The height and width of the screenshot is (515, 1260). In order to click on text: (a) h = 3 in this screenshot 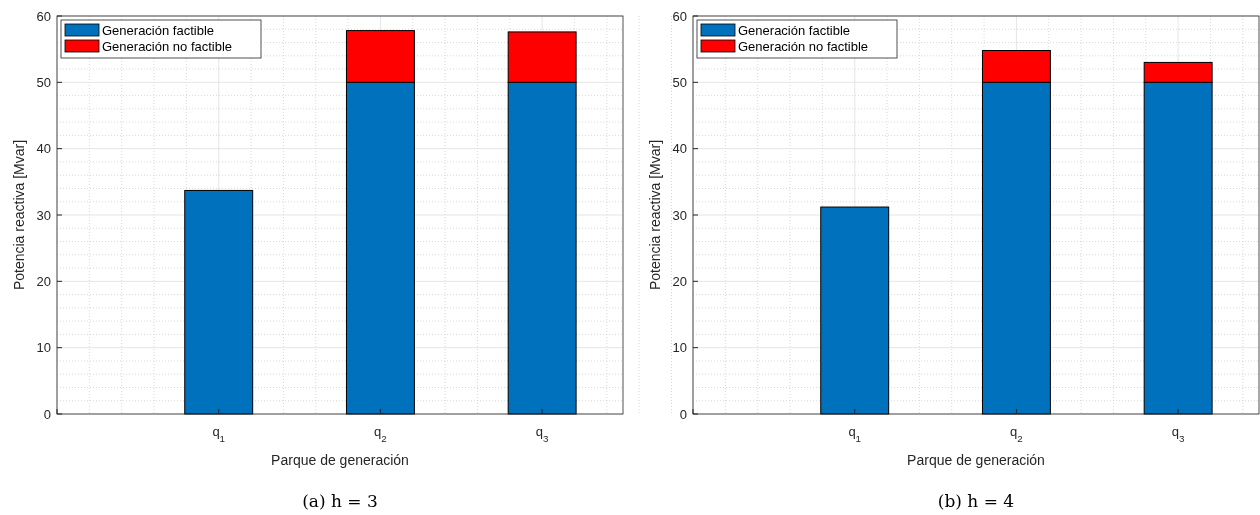, I will do `click(340, 501)`.